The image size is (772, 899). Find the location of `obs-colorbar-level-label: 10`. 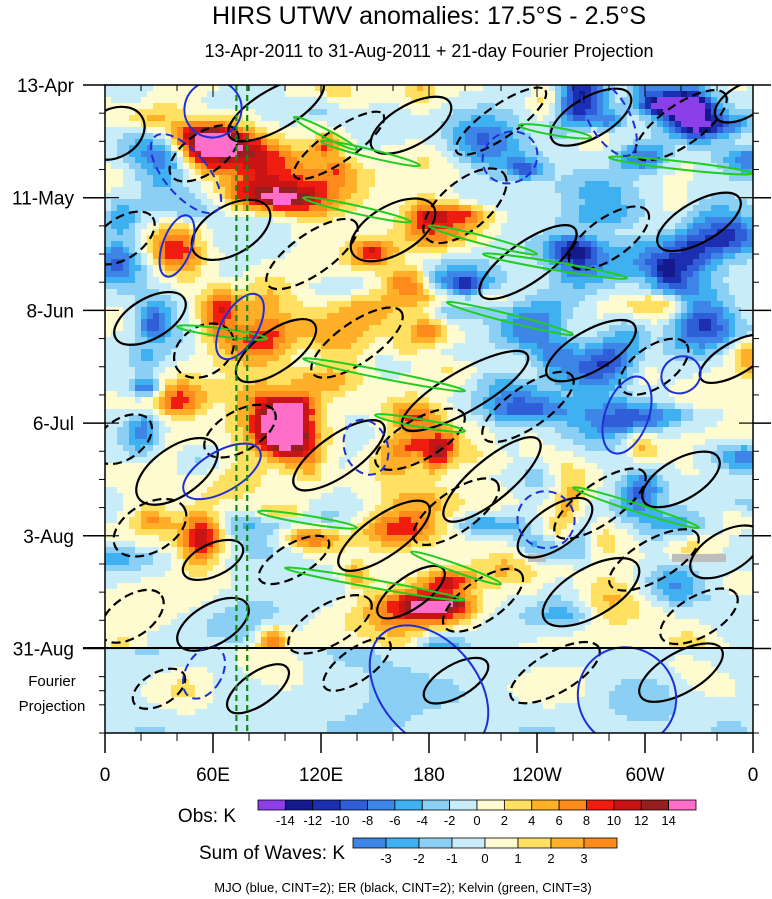

obs-colorbar-level-label: 10 is located at coordinates (614, 820).